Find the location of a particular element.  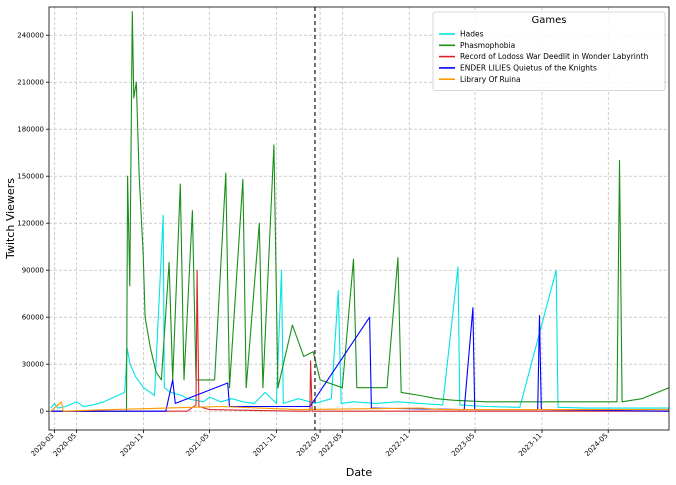

legend-box is located at coordinates (549, 51).